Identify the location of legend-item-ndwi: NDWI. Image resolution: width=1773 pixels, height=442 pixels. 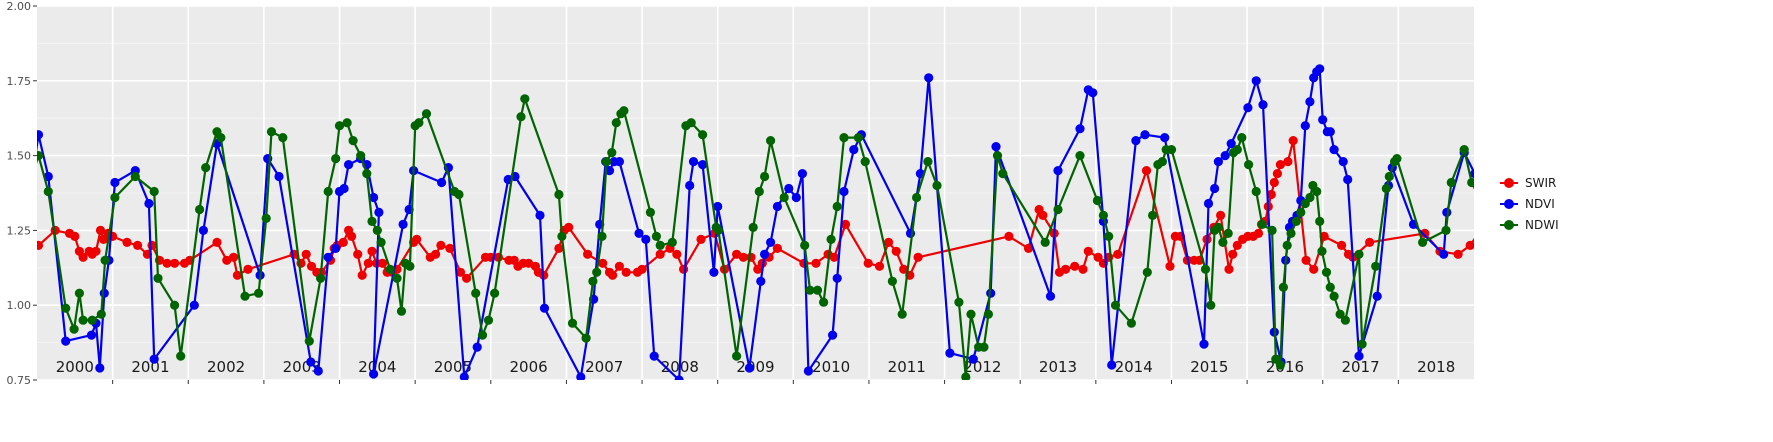
(1529, 225).